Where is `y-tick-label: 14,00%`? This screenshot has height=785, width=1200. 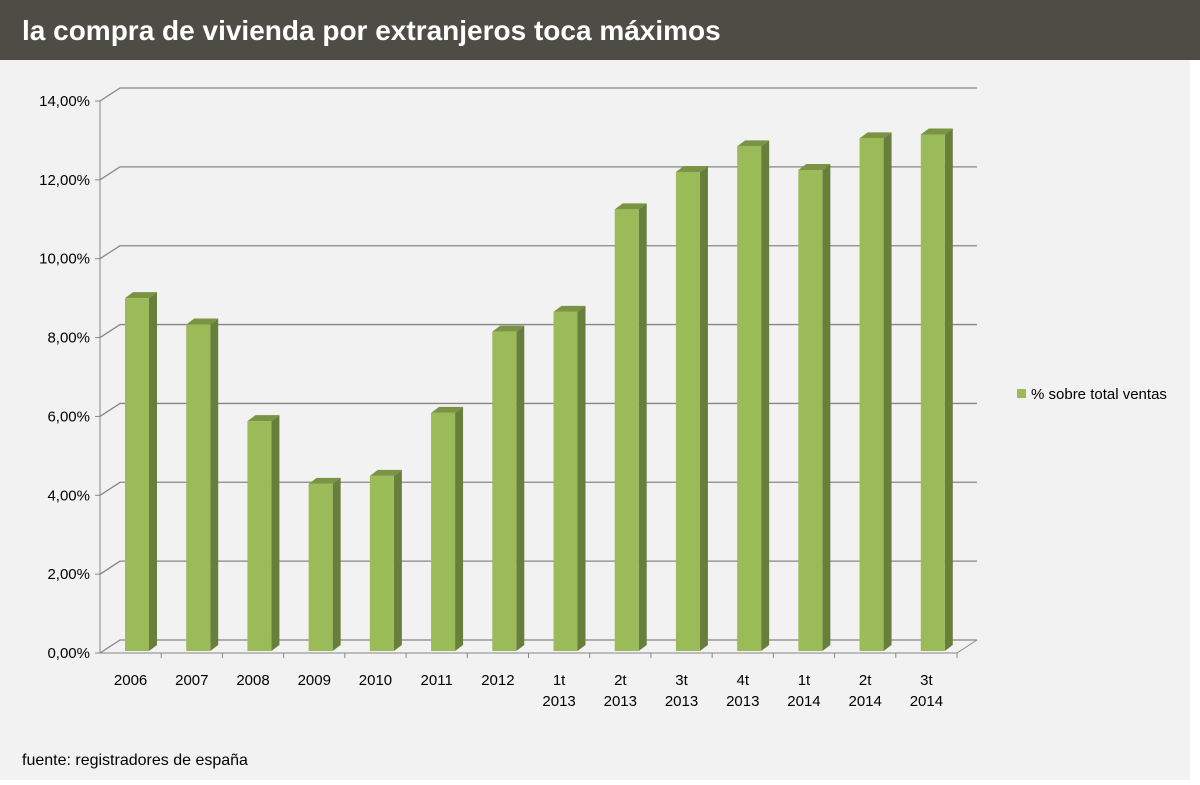
y-tick-label: 14,00% is located at coordinates (64, 101).